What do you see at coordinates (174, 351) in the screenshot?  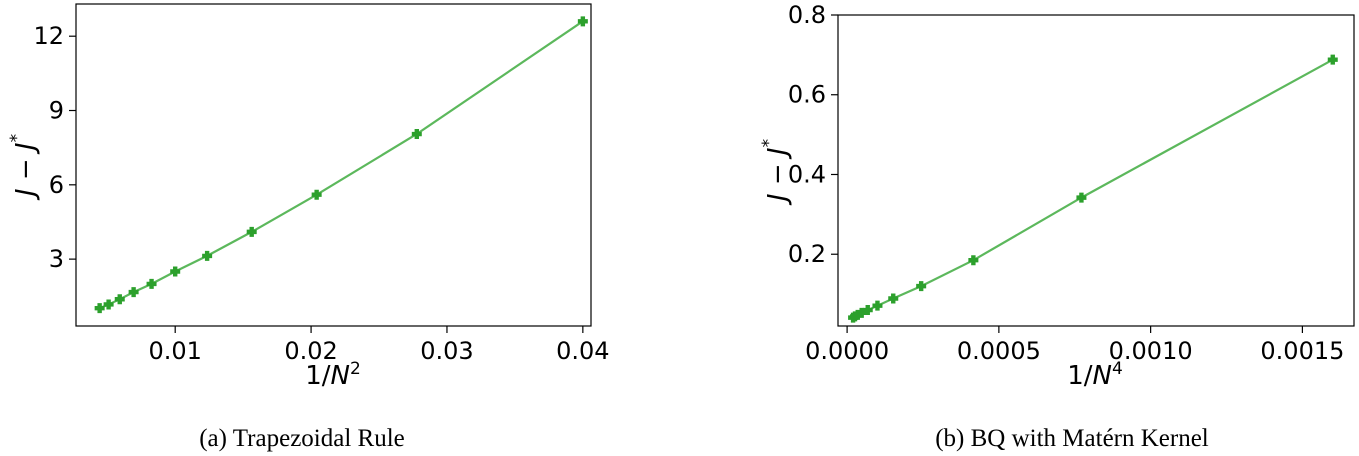 I see `x-tick-label: 0.01` at bounding box center [174, 351].